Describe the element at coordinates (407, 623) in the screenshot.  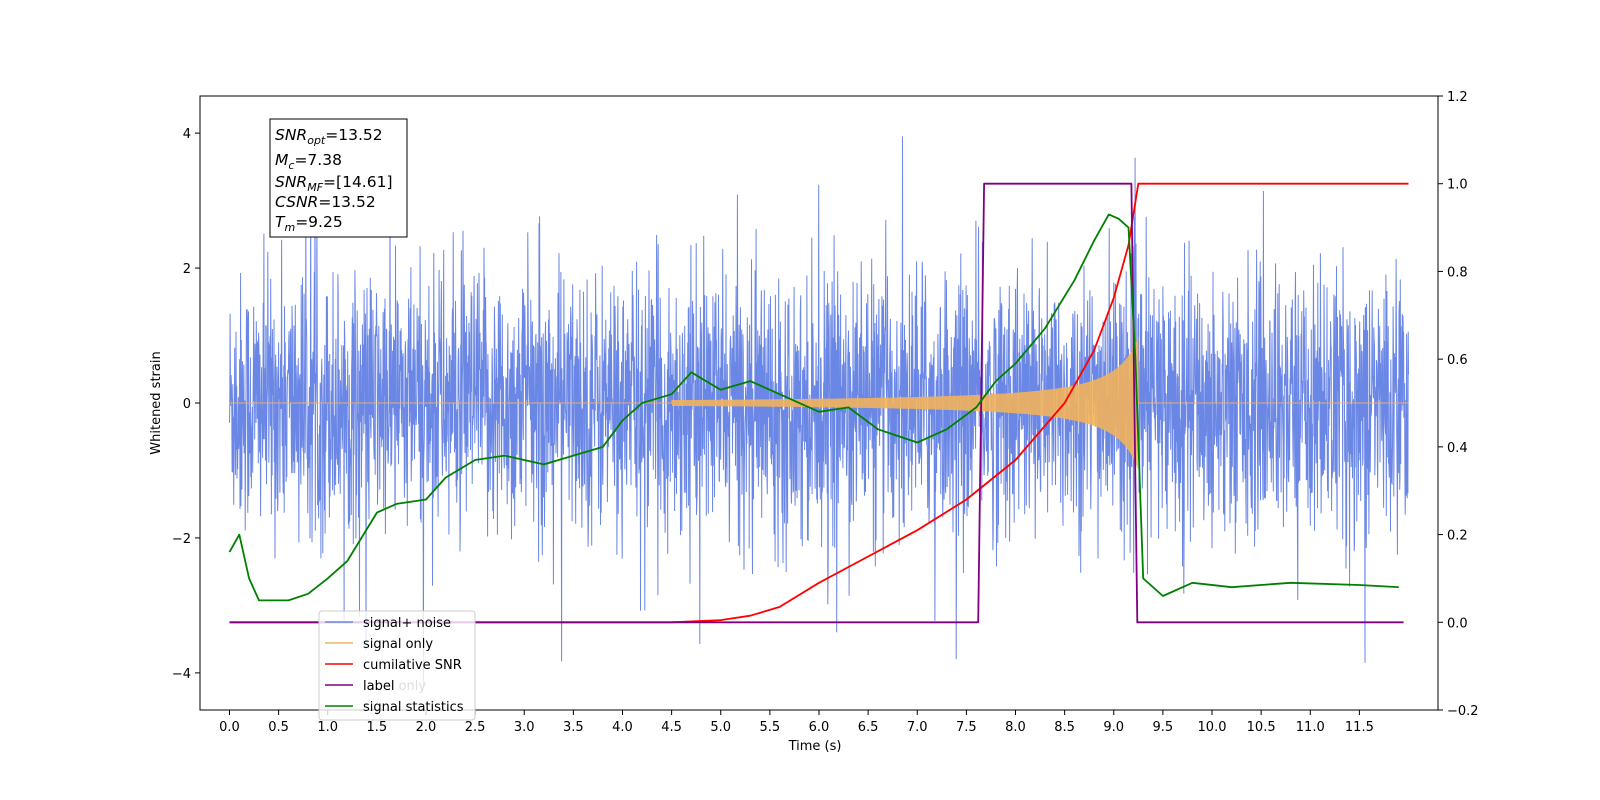
I see `svg-text: signal+ noise` at that location.